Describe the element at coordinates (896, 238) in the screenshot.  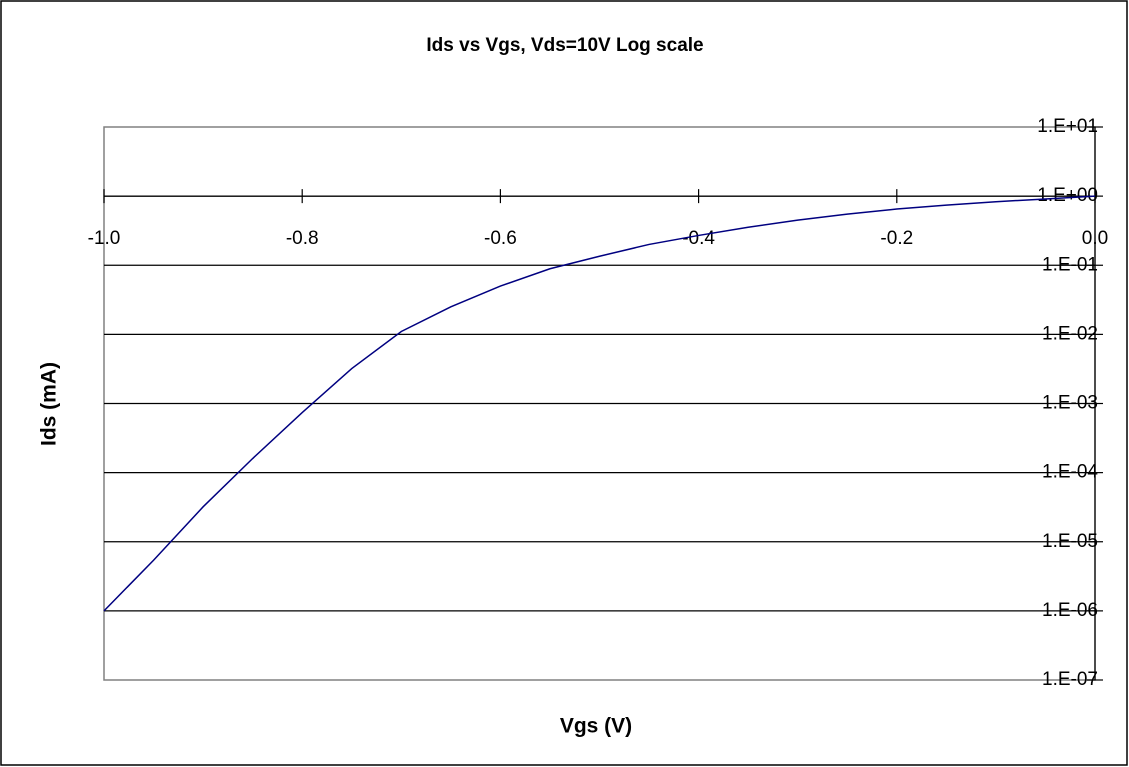
I see `x-tick-label: -0.2` at that location.